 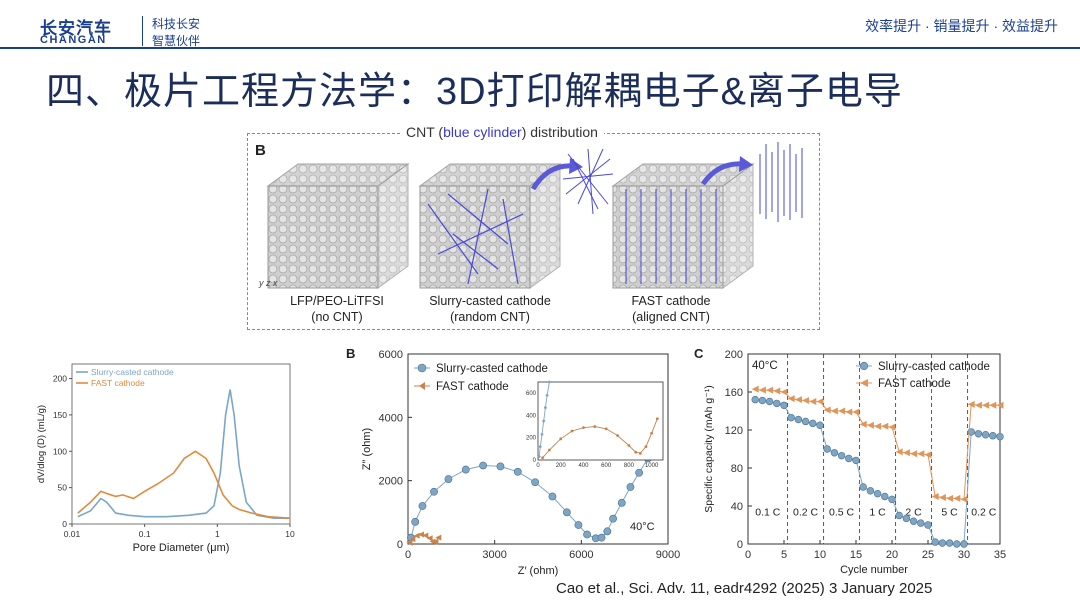 I want to click on logo-divider, so click(x=142, y=31).